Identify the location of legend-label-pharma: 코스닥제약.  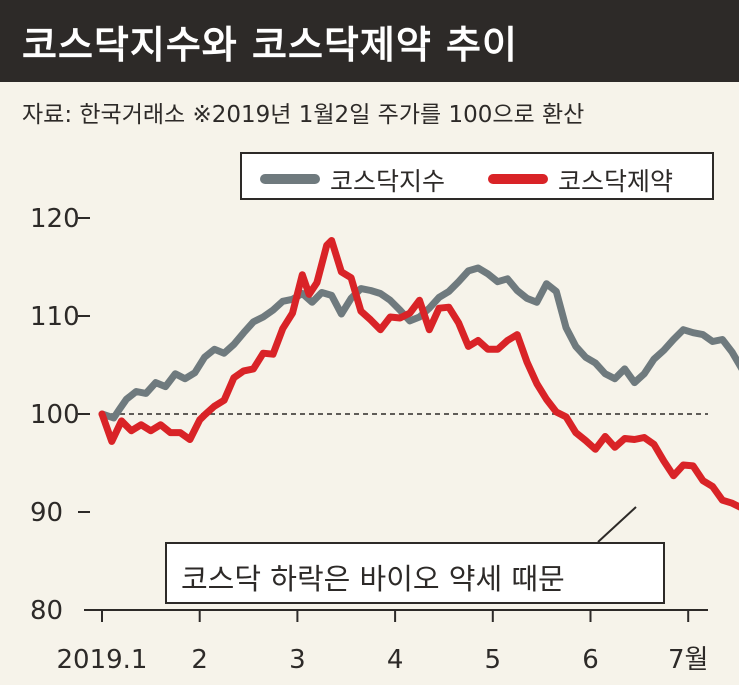
(616, 181).